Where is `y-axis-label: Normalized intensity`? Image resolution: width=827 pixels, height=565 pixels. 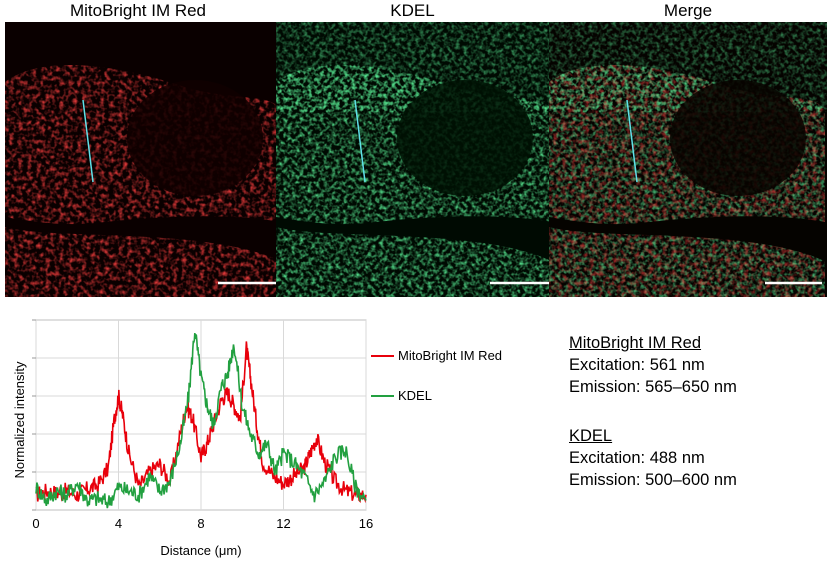
y-axis-label: Normalized intensity is located at coordinates (19, 420).